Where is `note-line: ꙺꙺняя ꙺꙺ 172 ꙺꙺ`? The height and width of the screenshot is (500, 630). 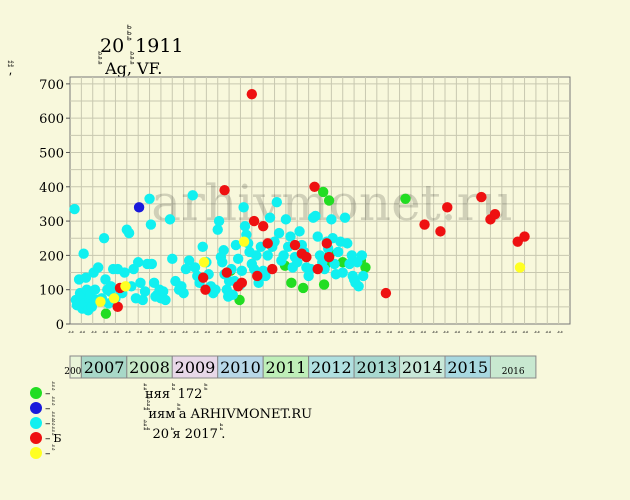
note-line: ꙺꙺняя ꙺꙺ 172 ꙺꙺ is located at coordinates (175, 394).